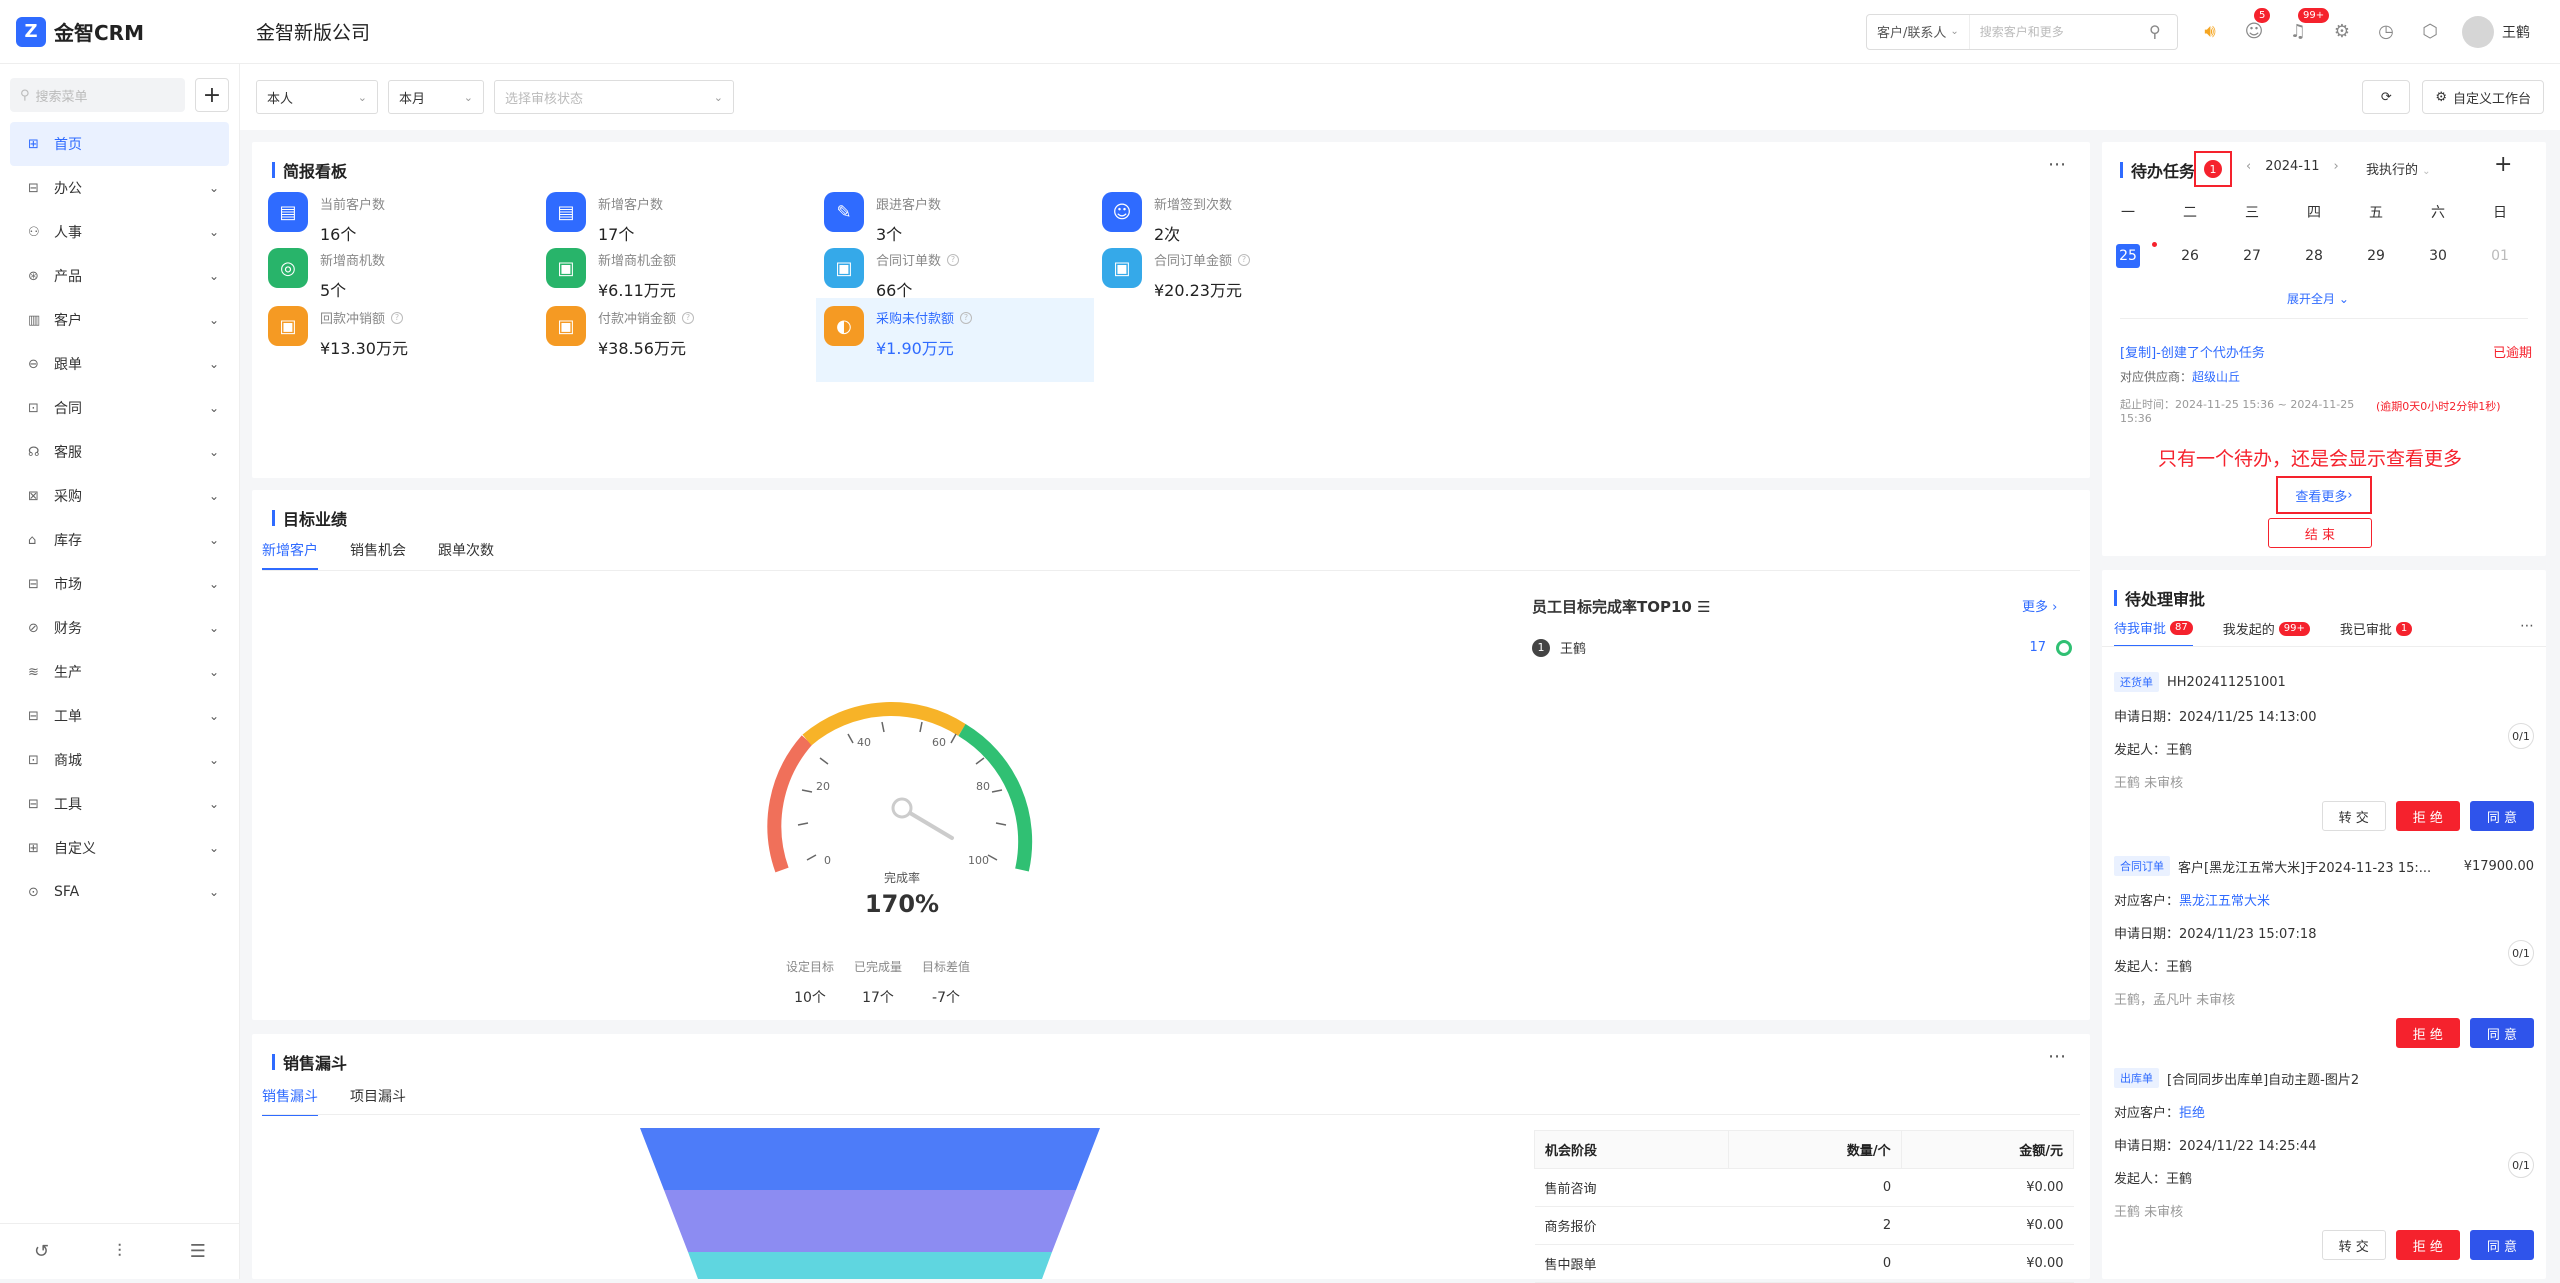 This screenshot has width=2560, height=1283. What do you see at coordinates (119, 232) in the screenshot?
I see `sidebar-item-2: ⚇ 人事 ⌄` at bounding box center [119, 232].